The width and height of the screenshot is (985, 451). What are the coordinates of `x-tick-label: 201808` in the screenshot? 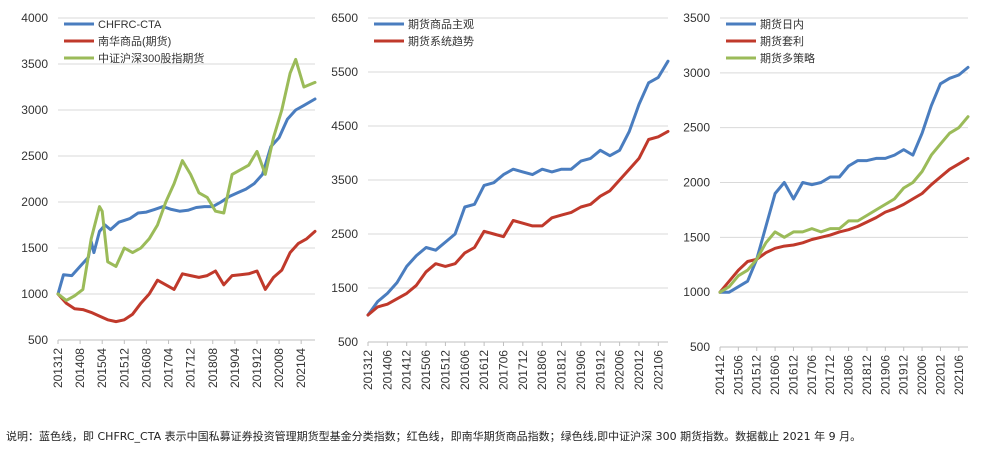 It's located at (213, 368).